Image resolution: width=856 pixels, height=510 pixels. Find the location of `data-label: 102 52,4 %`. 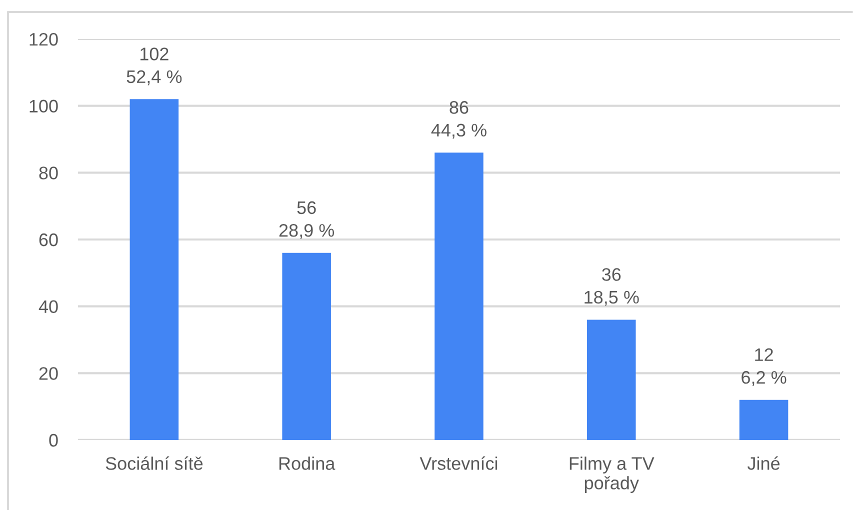

data-label: 102 52,4 % is located at coordinates (154, 67).